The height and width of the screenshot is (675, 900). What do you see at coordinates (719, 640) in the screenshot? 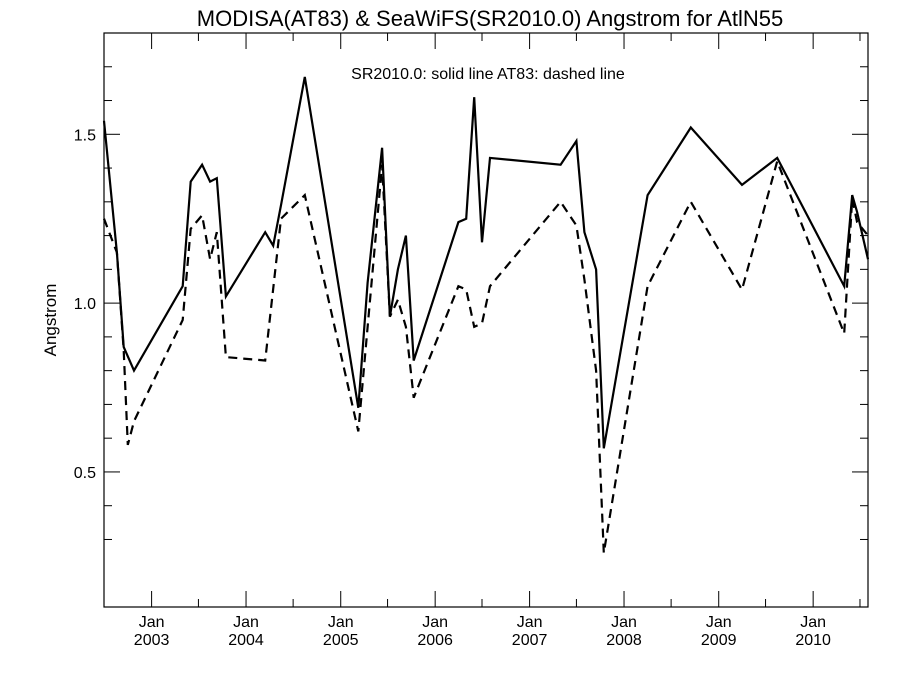
I see `x-tick-year: 2009` at bounding box center [719, 640].